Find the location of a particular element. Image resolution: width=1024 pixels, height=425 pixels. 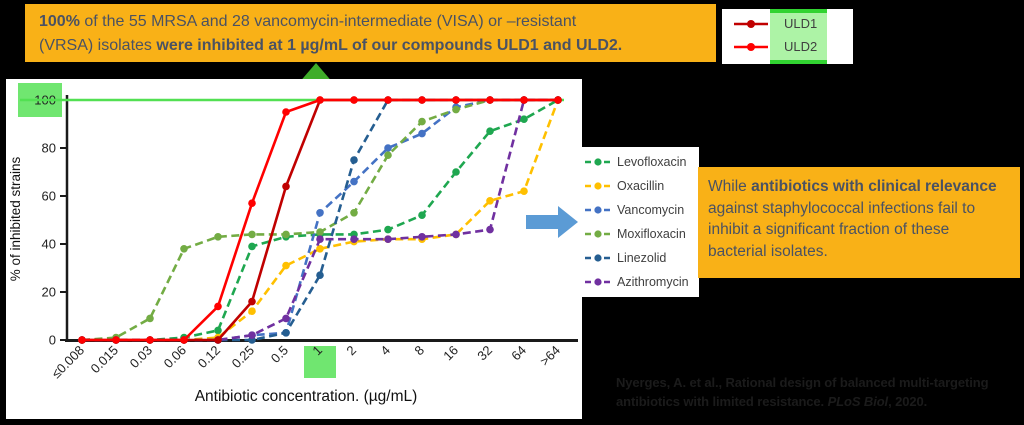

svg-text: 60 is located at coordinates (49, 196).